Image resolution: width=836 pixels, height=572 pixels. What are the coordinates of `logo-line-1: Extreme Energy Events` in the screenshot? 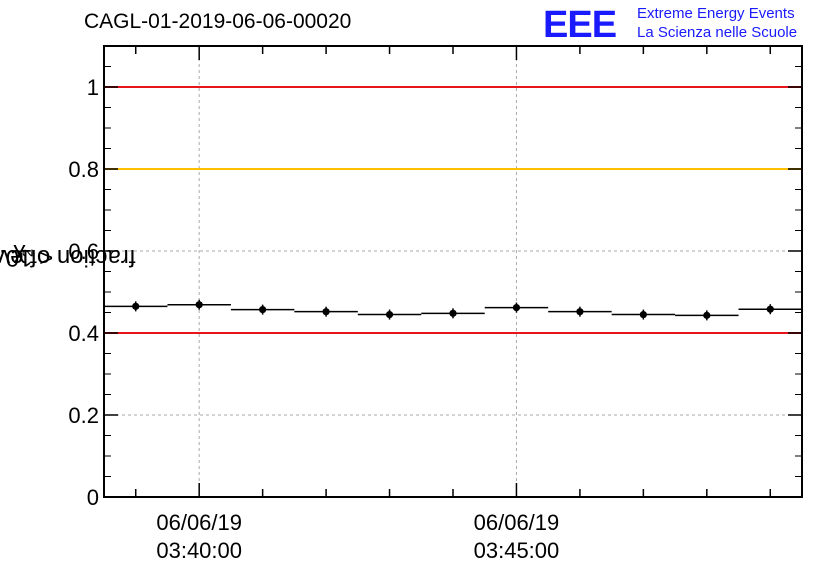 It's located at (716, 13).